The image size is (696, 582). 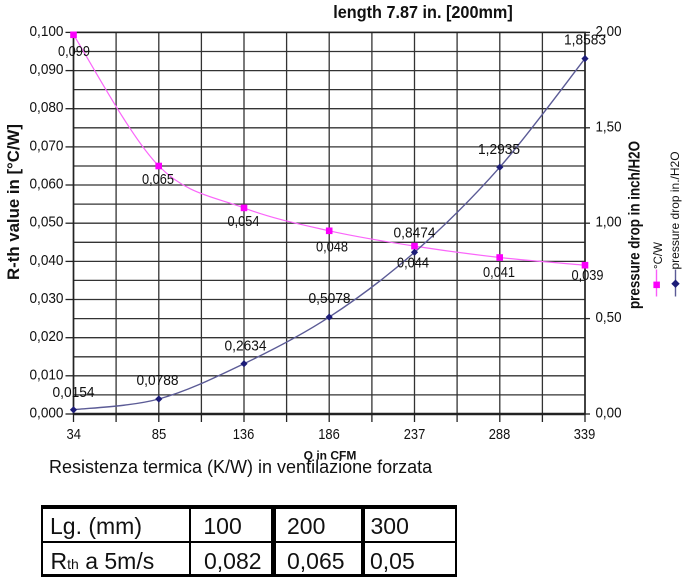 What do you see at coordinates (244, 434) in the screenshot?
I see `svg-text: 136` at bounding box center [244, 434].